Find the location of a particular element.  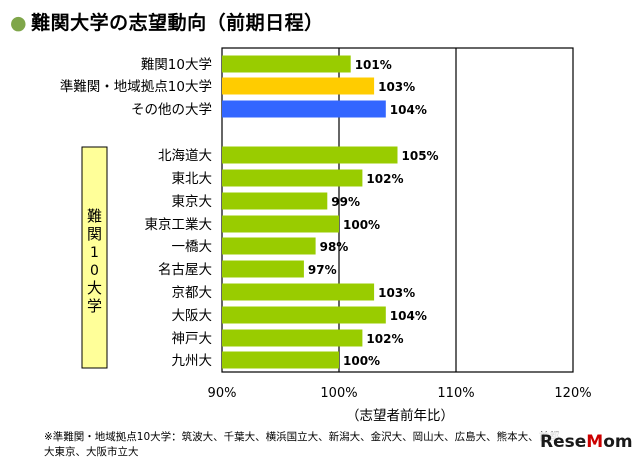

watermark-post: om is located at coordinates (618, 442).